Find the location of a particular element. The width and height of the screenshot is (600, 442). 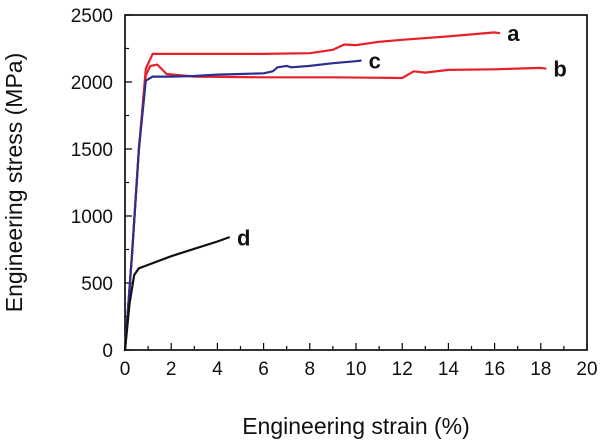

y-axis-title: Engineering stress (MPa) is located at coordinates (14, 183).